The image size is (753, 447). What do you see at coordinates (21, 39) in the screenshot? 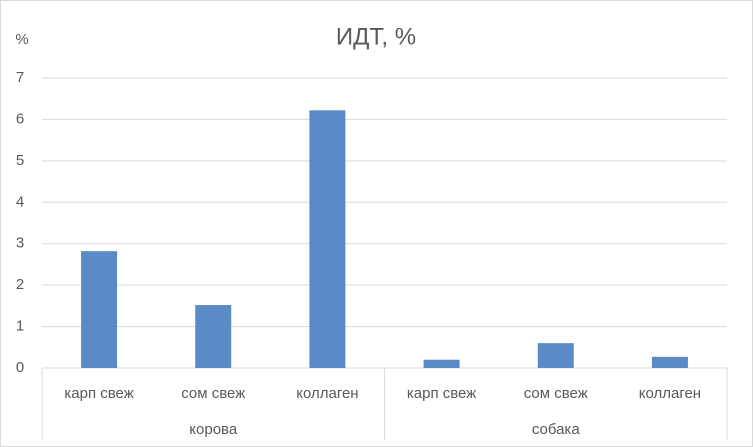
I see `y-axis-label: %` at bounding box center [21, 39].